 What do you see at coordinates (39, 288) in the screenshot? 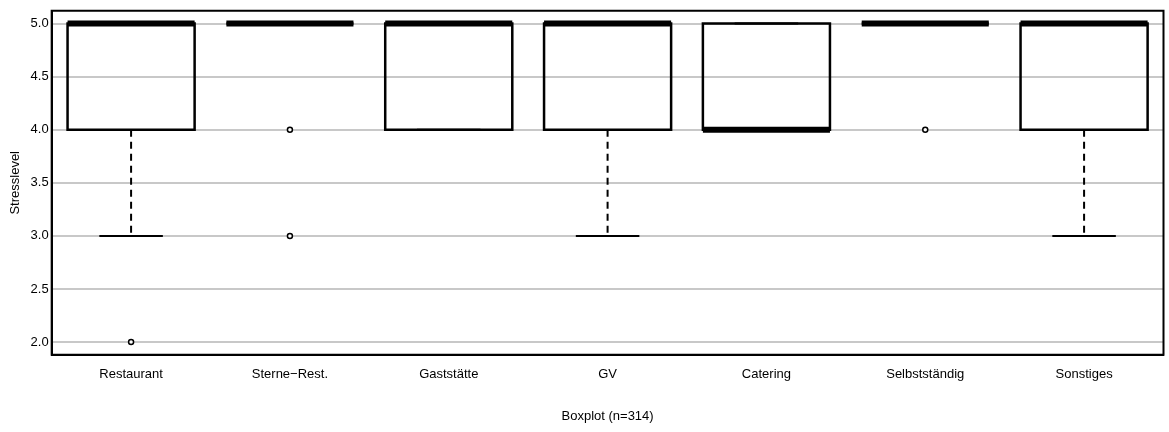
I see `y-tick-label: 2.5` at bounding box center [39, 288].